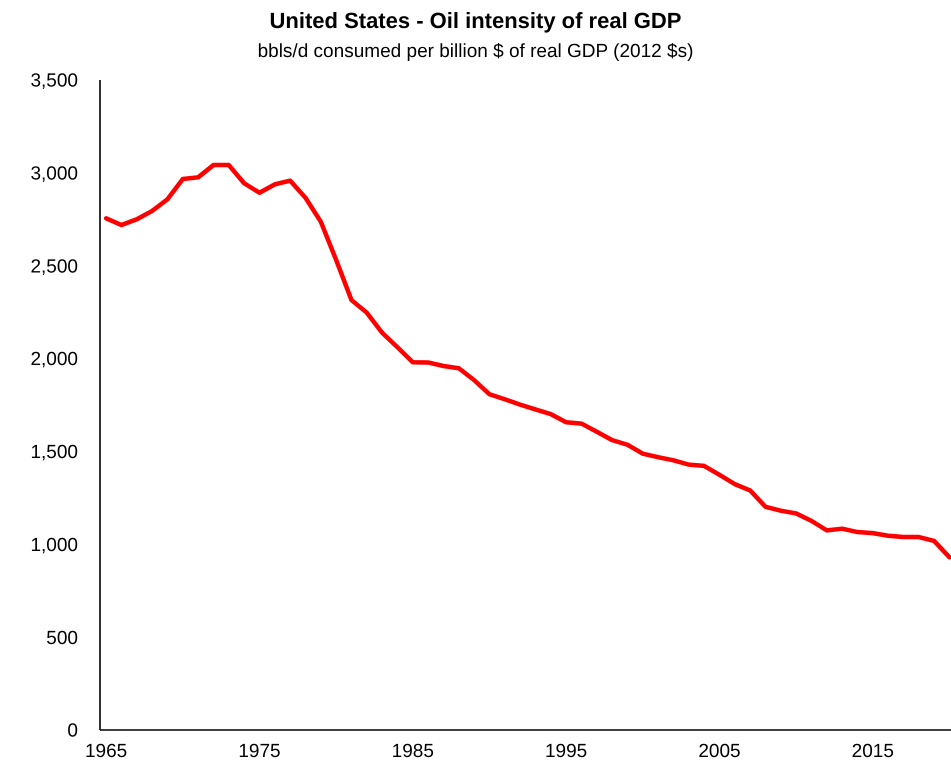 Image resolution: width=951 pixels, height=773 pixels. Describe the element at coordinates (413, 751) in the screenshot. I see `x-tick-label: 1985` at that location.